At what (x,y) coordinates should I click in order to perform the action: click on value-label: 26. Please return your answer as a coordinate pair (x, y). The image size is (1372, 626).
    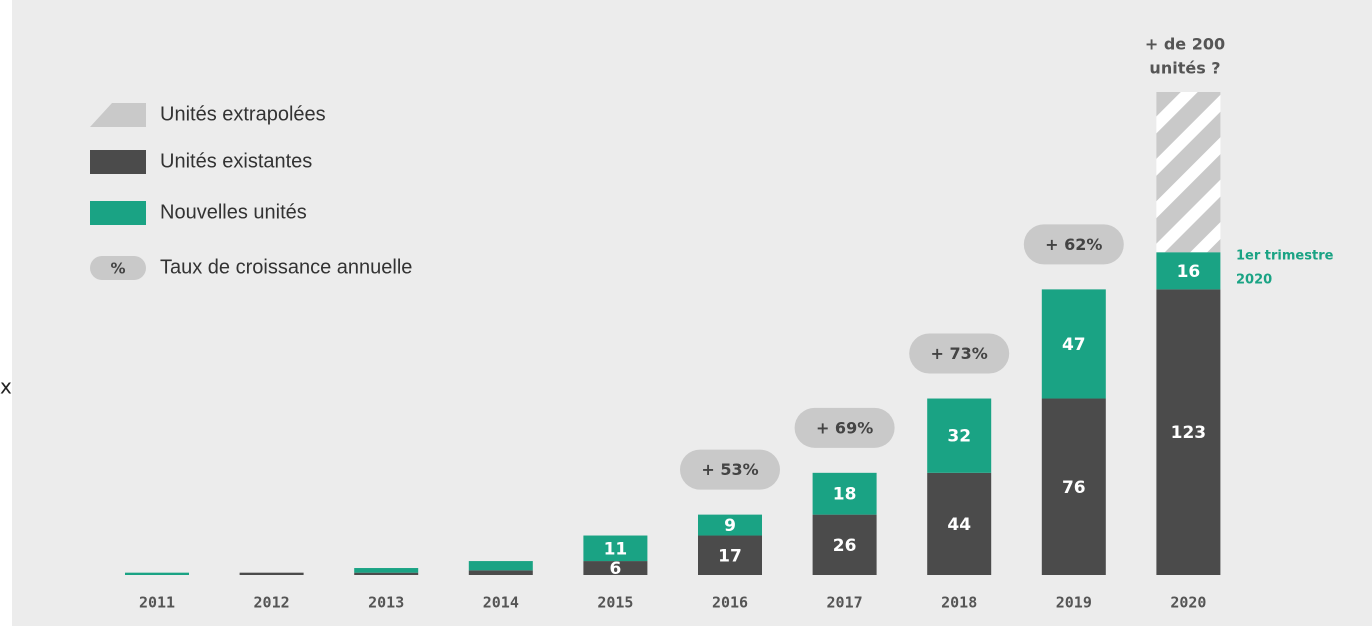
    Looking at the image, I should click on (845, 546).